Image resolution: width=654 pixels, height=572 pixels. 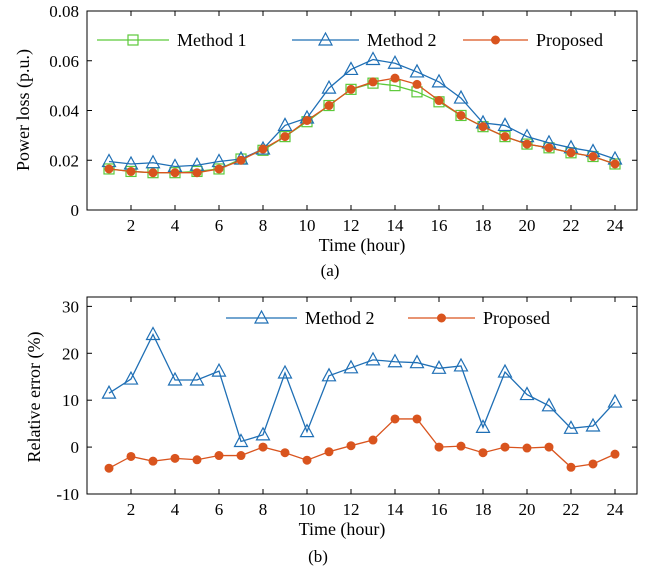 I want to click on b-x-tick-label: 18, so click(x=483, y=509).